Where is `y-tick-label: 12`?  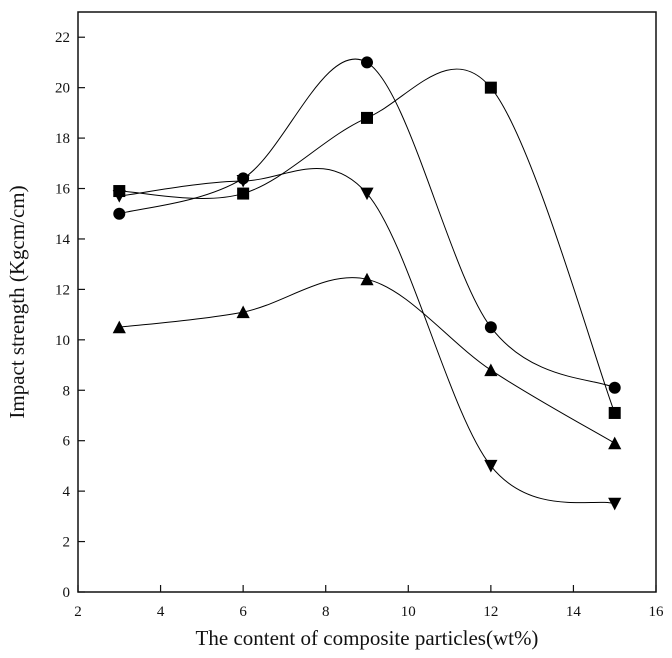
y-tick-label: 12 is located at coordinates (62, 290).